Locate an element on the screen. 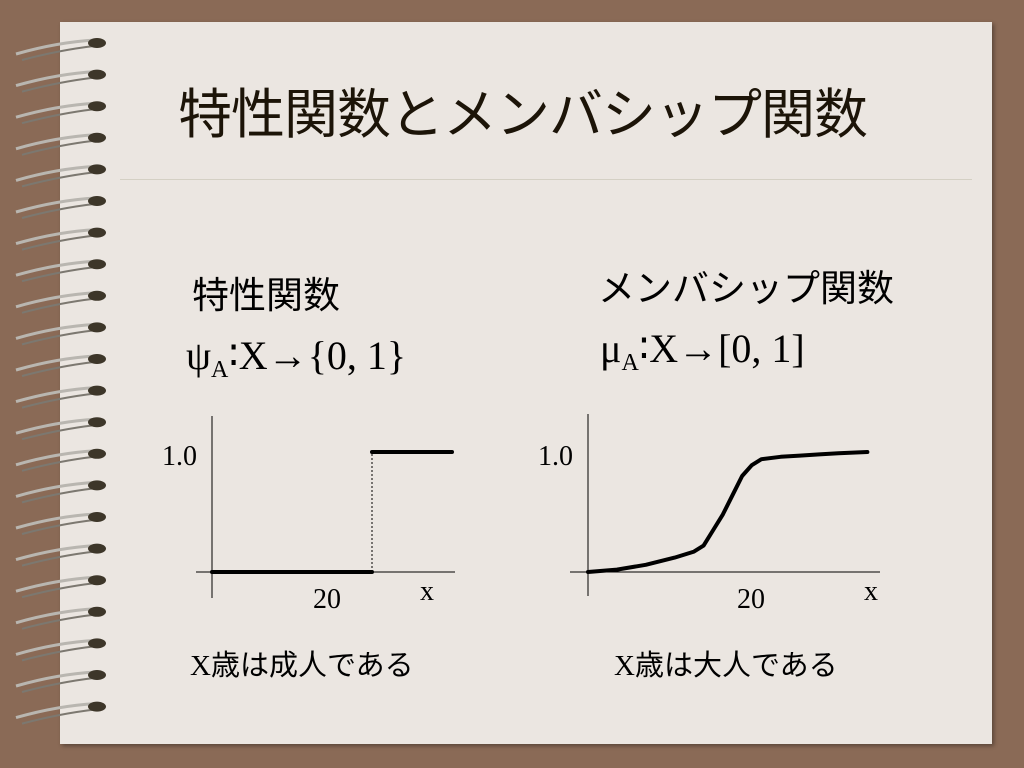 The height and width of the screenshot is (768, 1024). slide-title: 特性関数とメンバシップ関数 is located at coordinates (523, 114).